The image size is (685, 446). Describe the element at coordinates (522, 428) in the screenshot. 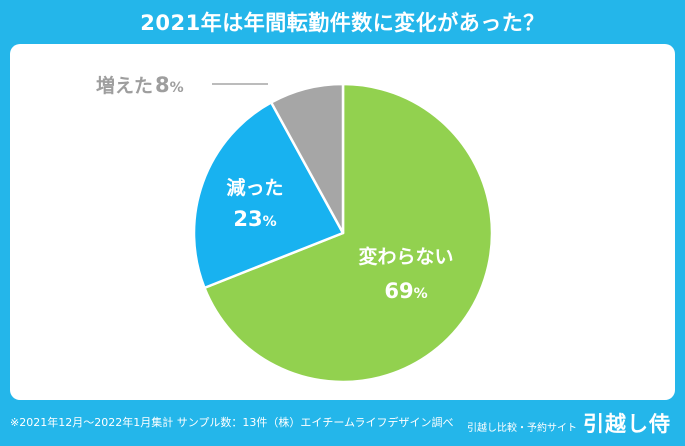

I see `brand-tagline: 引越し比較・予約サイト` at that location.